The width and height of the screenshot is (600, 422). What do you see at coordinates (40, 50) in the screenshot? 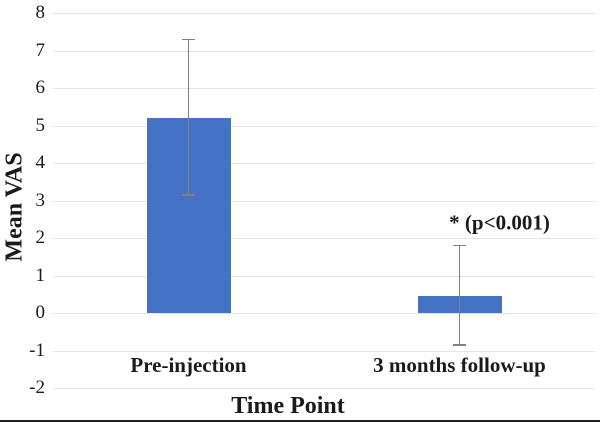
I see `y-tick-label: 7` at bounding box center [40, 50].